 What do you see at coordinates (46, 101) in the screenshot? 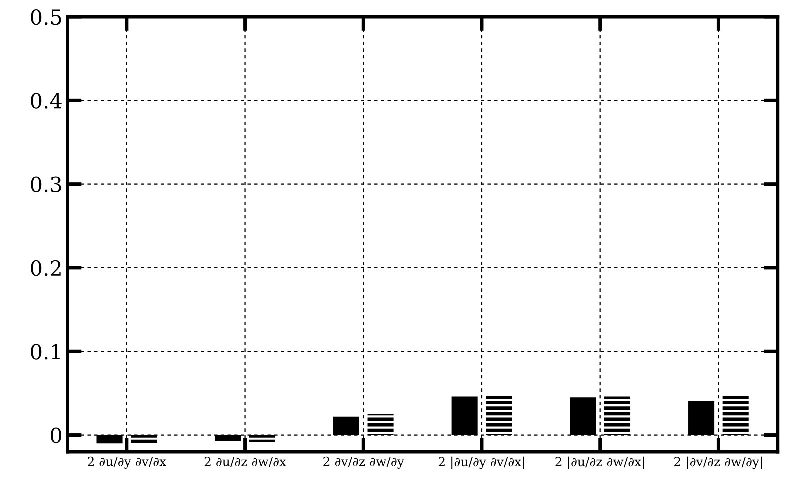
I see `y-tick-label: 0.4` at bounding box center [46, 101].